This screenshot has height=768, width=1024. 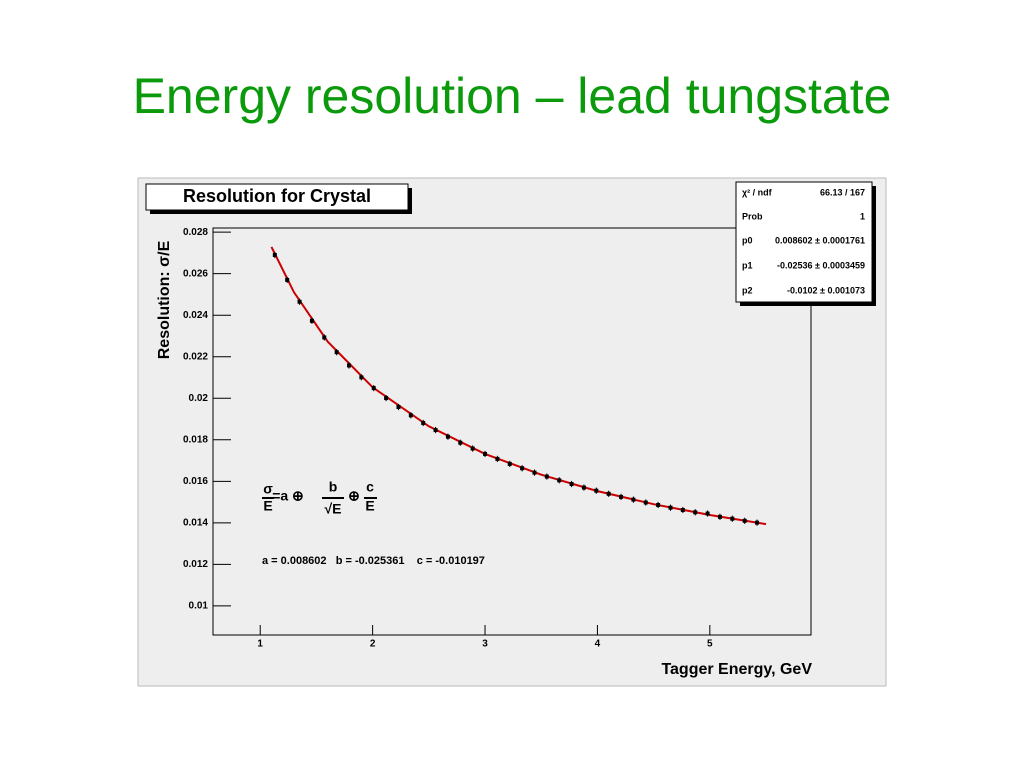 What do you see at coordinates (512, 96) in the screenshot?
I see `slide-title: Energy resolution – lead tungstate` at bounding box center [512, 96].